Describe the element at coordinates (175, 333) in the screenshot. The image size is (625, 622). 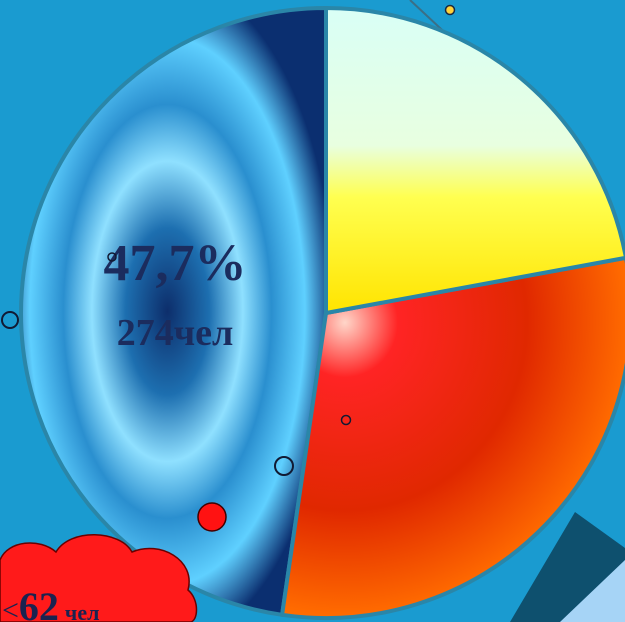
I see `slice-count-label: 274чел` at that location.